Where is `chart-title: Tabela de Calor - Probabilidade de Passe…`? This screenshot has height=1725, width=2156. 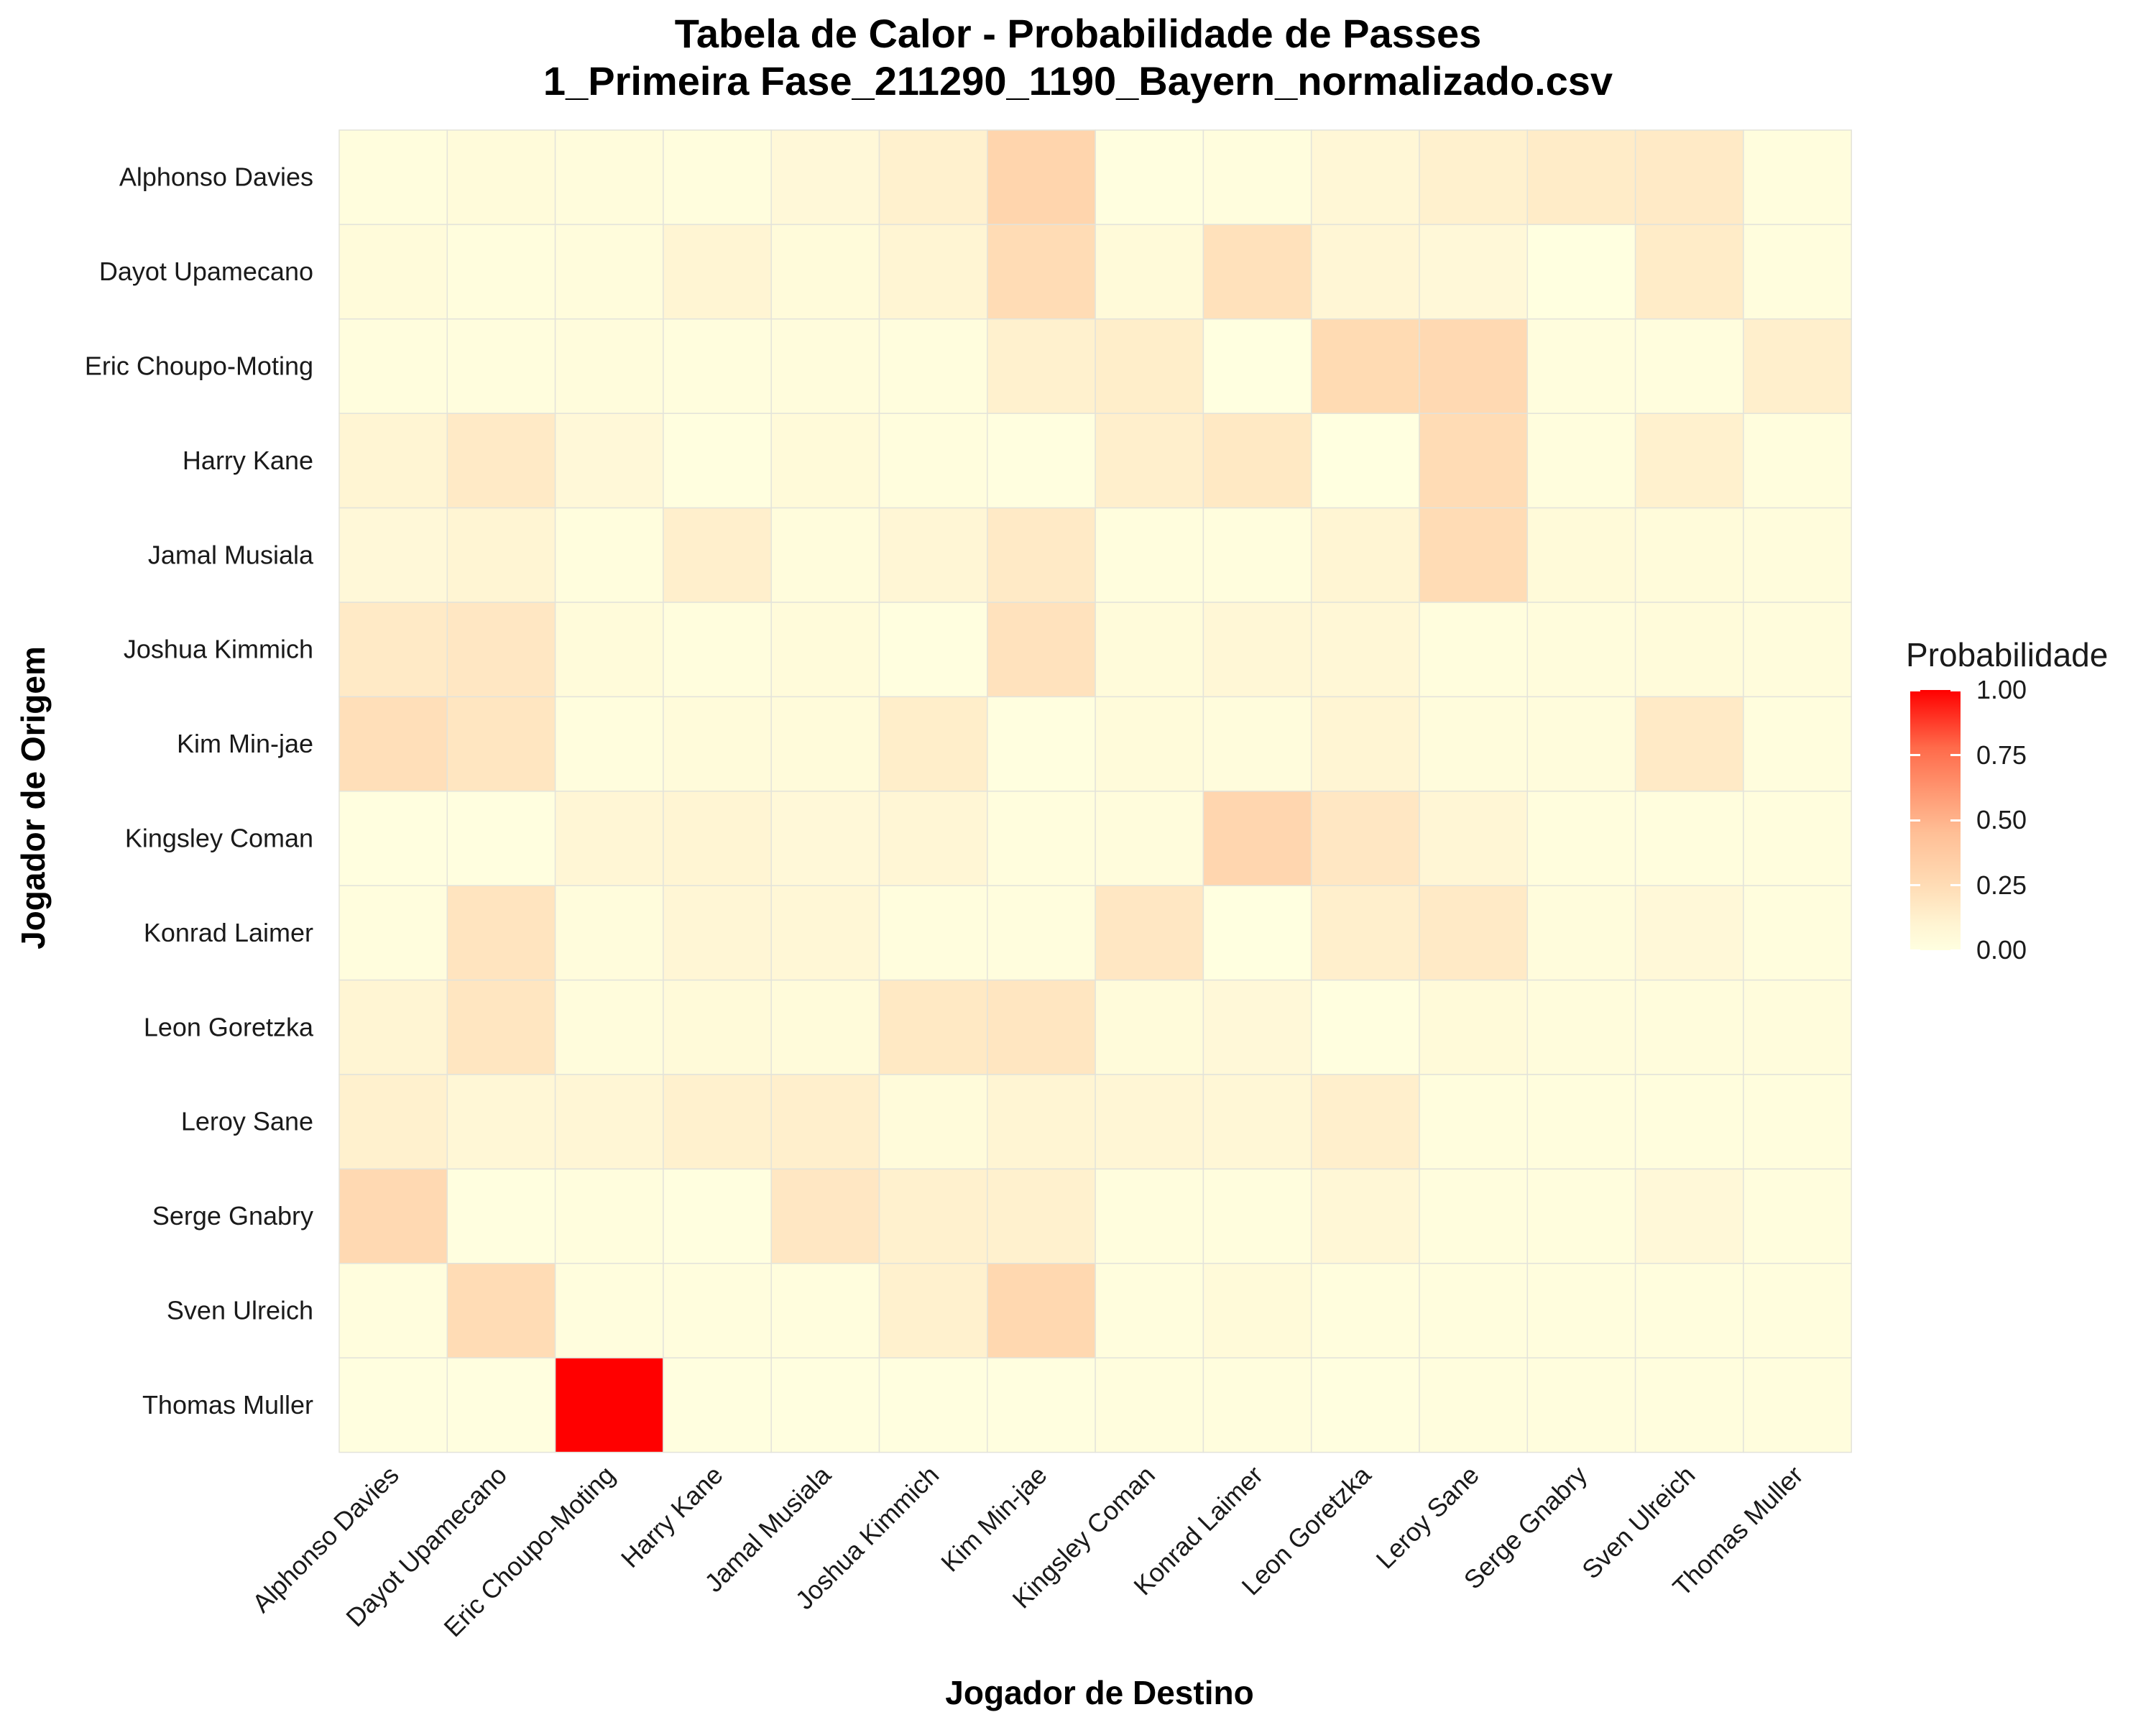 chart-title: Tabela de Calor - Probabilidade de Passe… is located at coordinates (1078, 33).